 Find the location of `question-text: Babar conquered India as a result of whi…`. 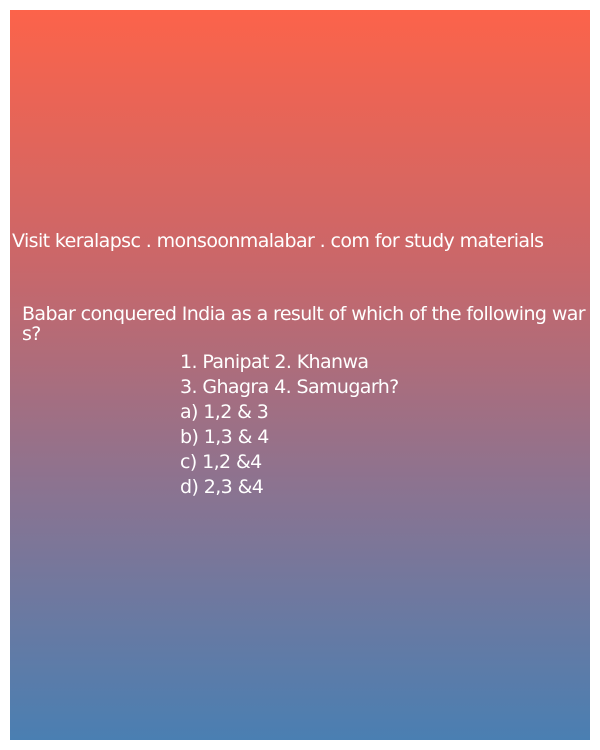

question-text: Babar conquered India as a result of whi… is located at coordinates (304, 324).